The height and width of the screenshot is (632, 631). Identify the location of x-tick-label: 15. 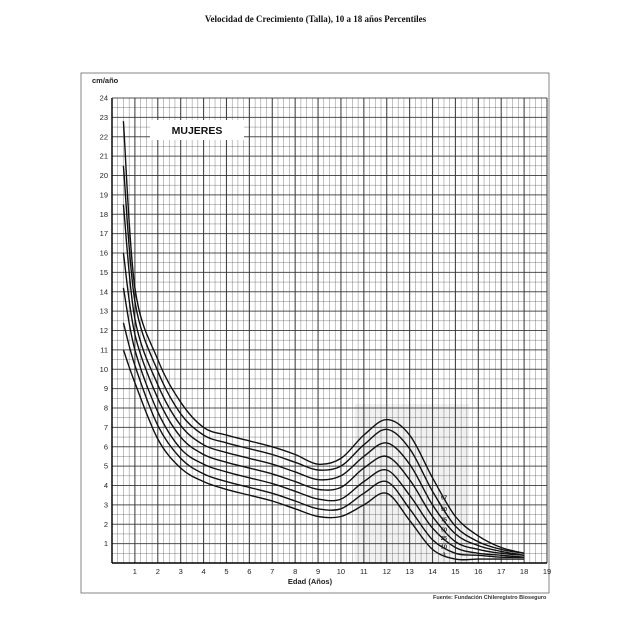
(455, 571).